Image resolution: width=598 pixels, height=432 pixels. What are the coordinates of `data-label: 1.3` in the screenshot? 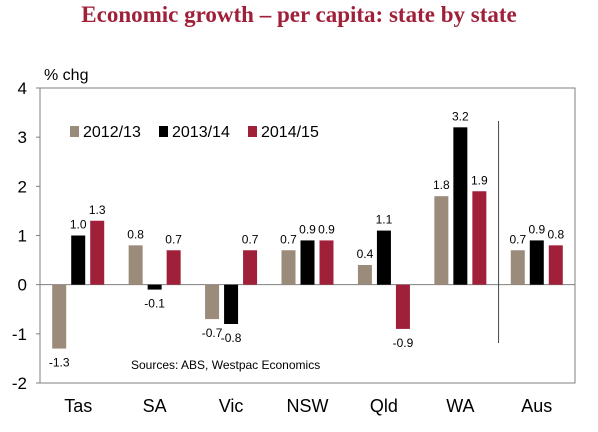 It's located at (97, 210).